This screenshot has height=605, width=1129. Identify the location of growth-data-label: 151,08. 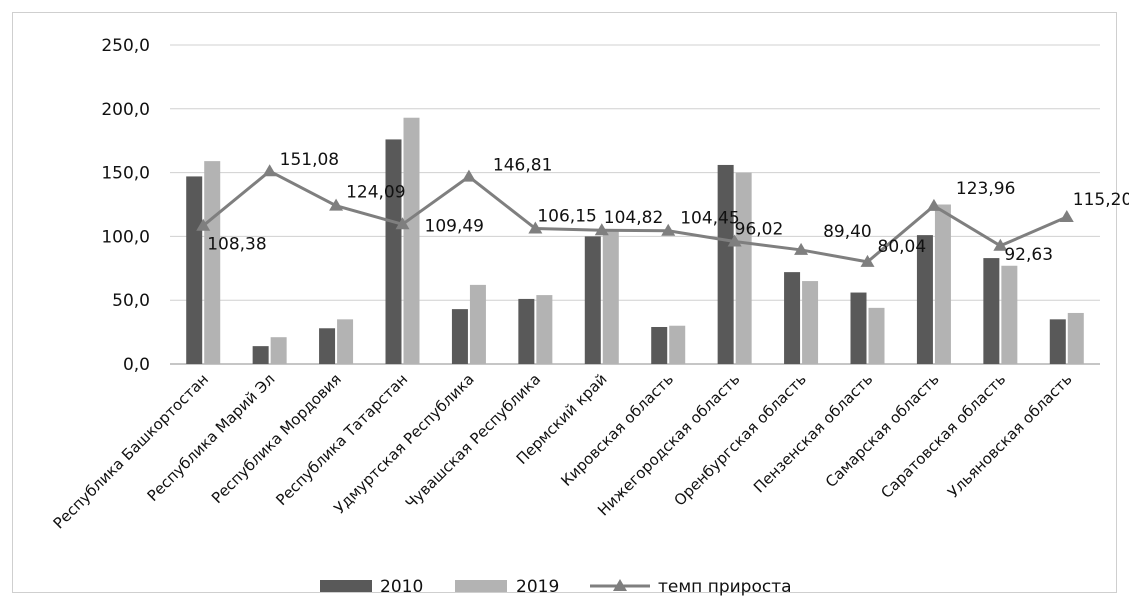
(309, 160).